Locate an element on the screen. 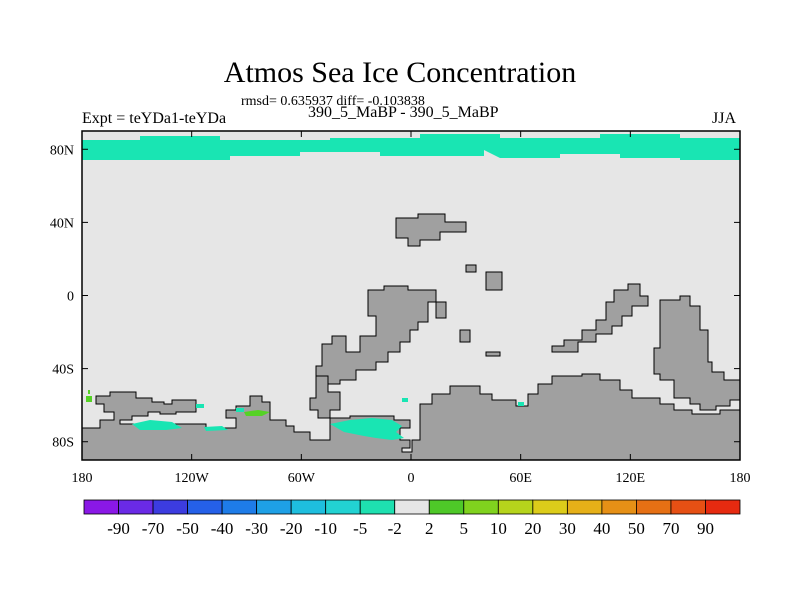 This screenshot has width=800, height=600. colorbar-label: -90 is located at coordinates (118, 528).